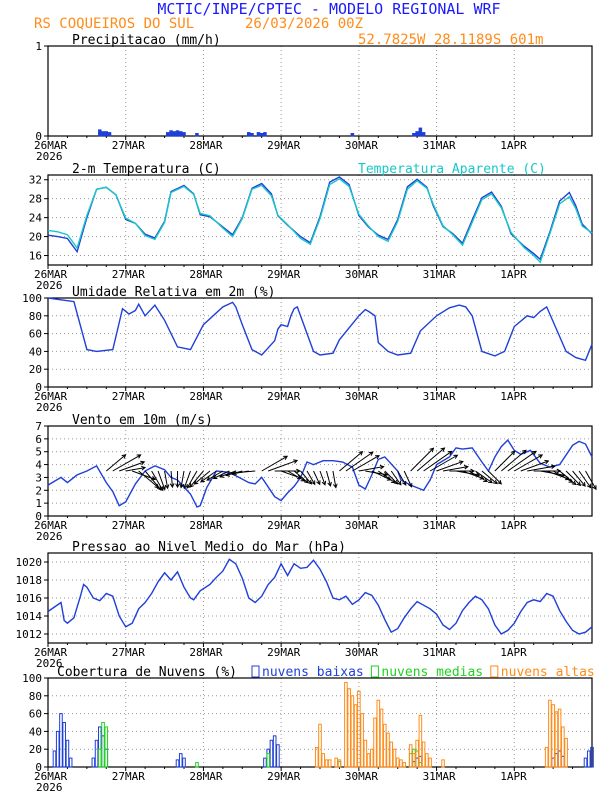 Image resolution: width=612 pixels, height=792 pixels. Describe the element at coordinates (35, 199) in the screenshot. I see `y-tick-label: 28` at that location.